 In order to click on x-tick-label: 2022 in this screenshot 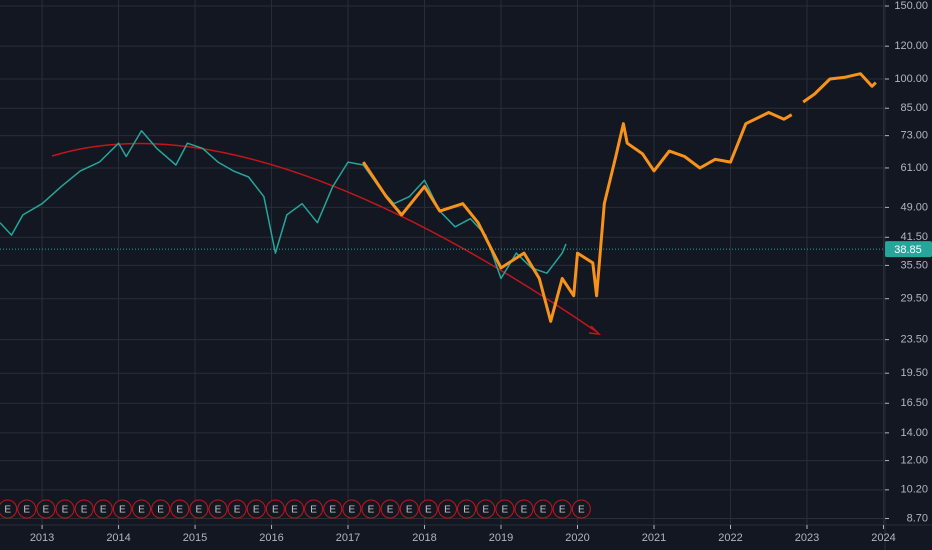, I will do `click(730, 538)`.